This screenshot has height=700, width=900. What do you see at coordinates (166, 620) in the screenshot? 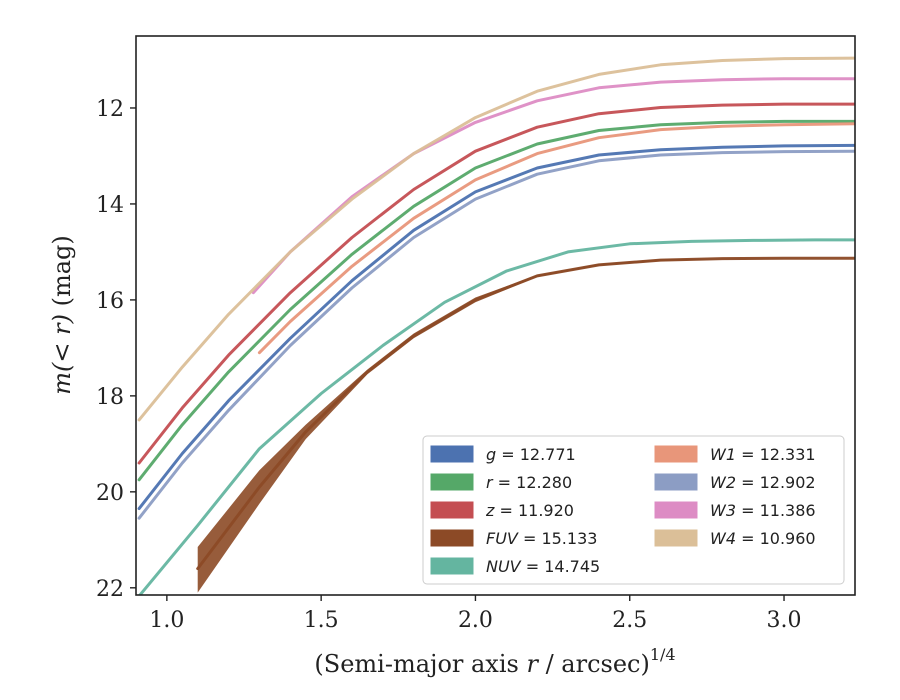
I see `x-tick-label: 1.0` at bounding box center [166, 620].